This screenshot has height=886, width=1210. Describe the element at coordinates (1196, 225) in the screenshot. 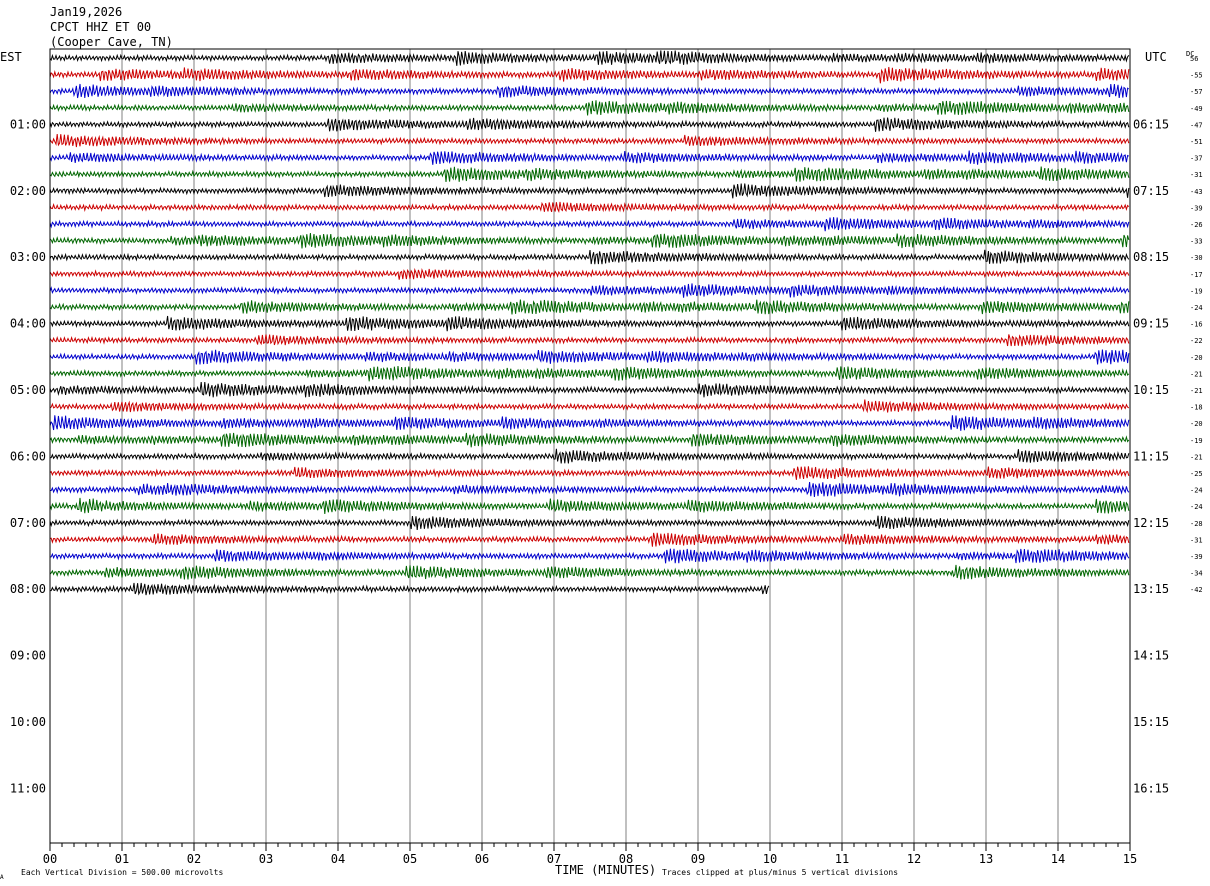

I see `dc-offset-value: -26` at that location.